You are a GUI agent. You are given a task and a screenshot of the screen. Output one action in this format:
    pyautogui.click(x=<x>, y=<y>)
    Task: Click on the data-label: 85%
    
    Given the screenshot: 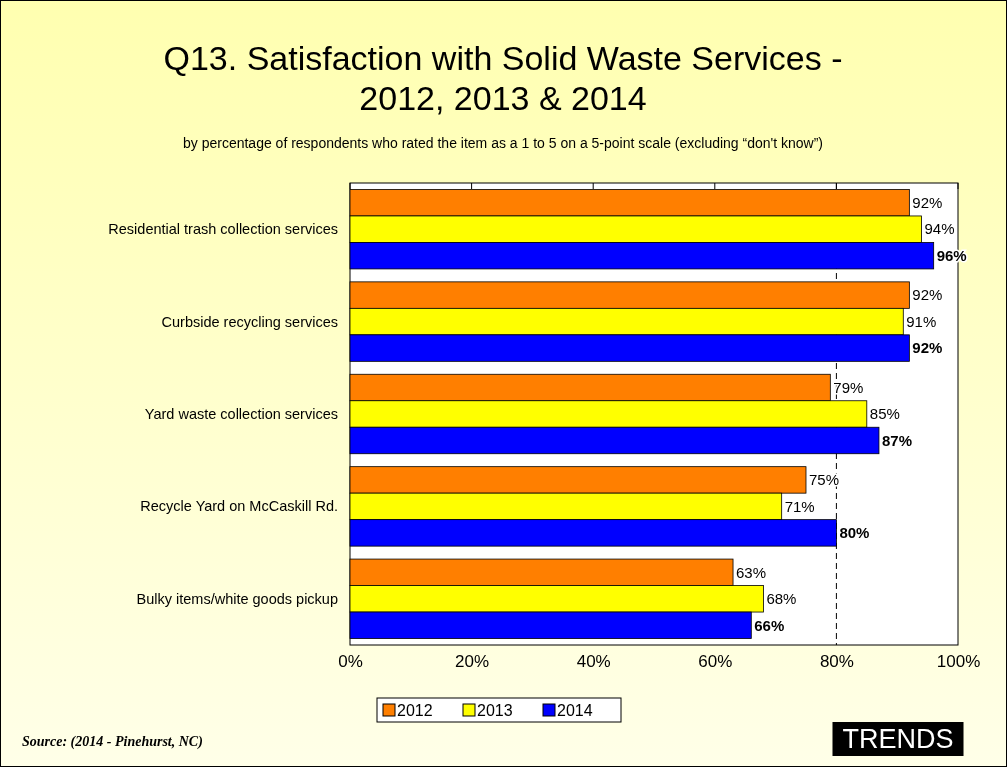 What is the action you would take?
    pyautogui.click(x=884, y=414)
    